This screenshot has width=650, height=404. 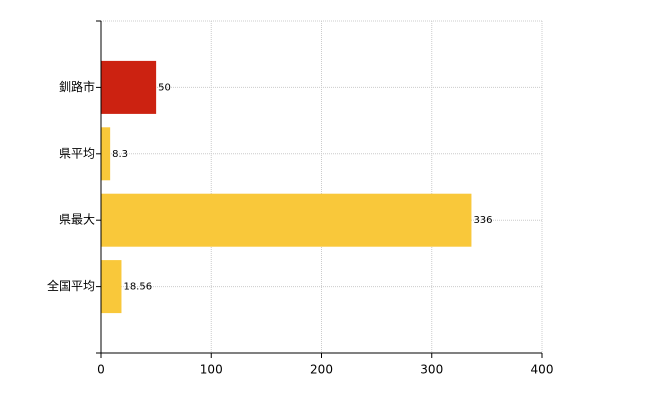 What do you see at coordinates (137, 287) in the screenshot?
I see `value-label: 18.56` at bounding box center [137, 287].